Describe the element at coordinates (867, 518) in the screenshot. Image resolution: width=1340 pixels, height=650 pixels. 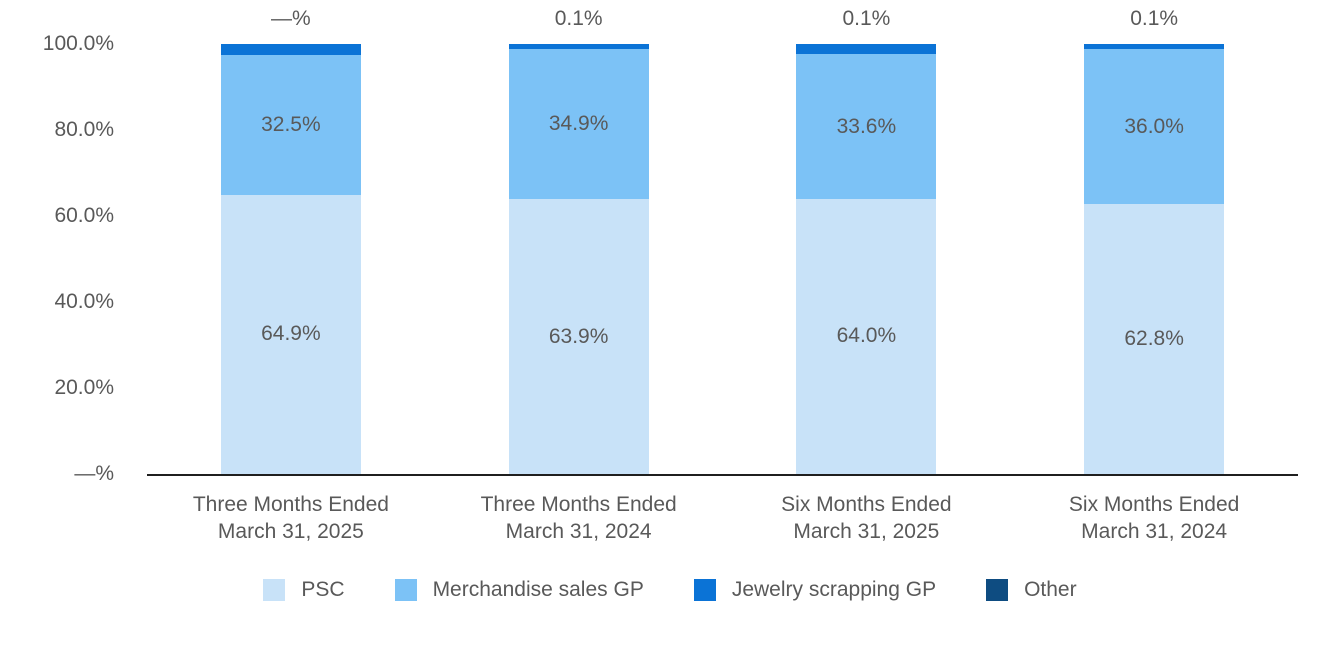
I see `x-axis-category-label: Six Months Ended March 31, 2025` at that location.